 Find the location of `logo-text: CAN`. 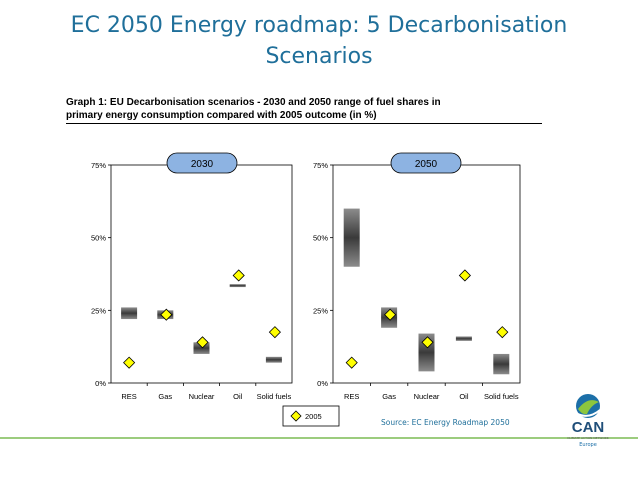

logo-text: CAN is located at coordinates (588, 427).